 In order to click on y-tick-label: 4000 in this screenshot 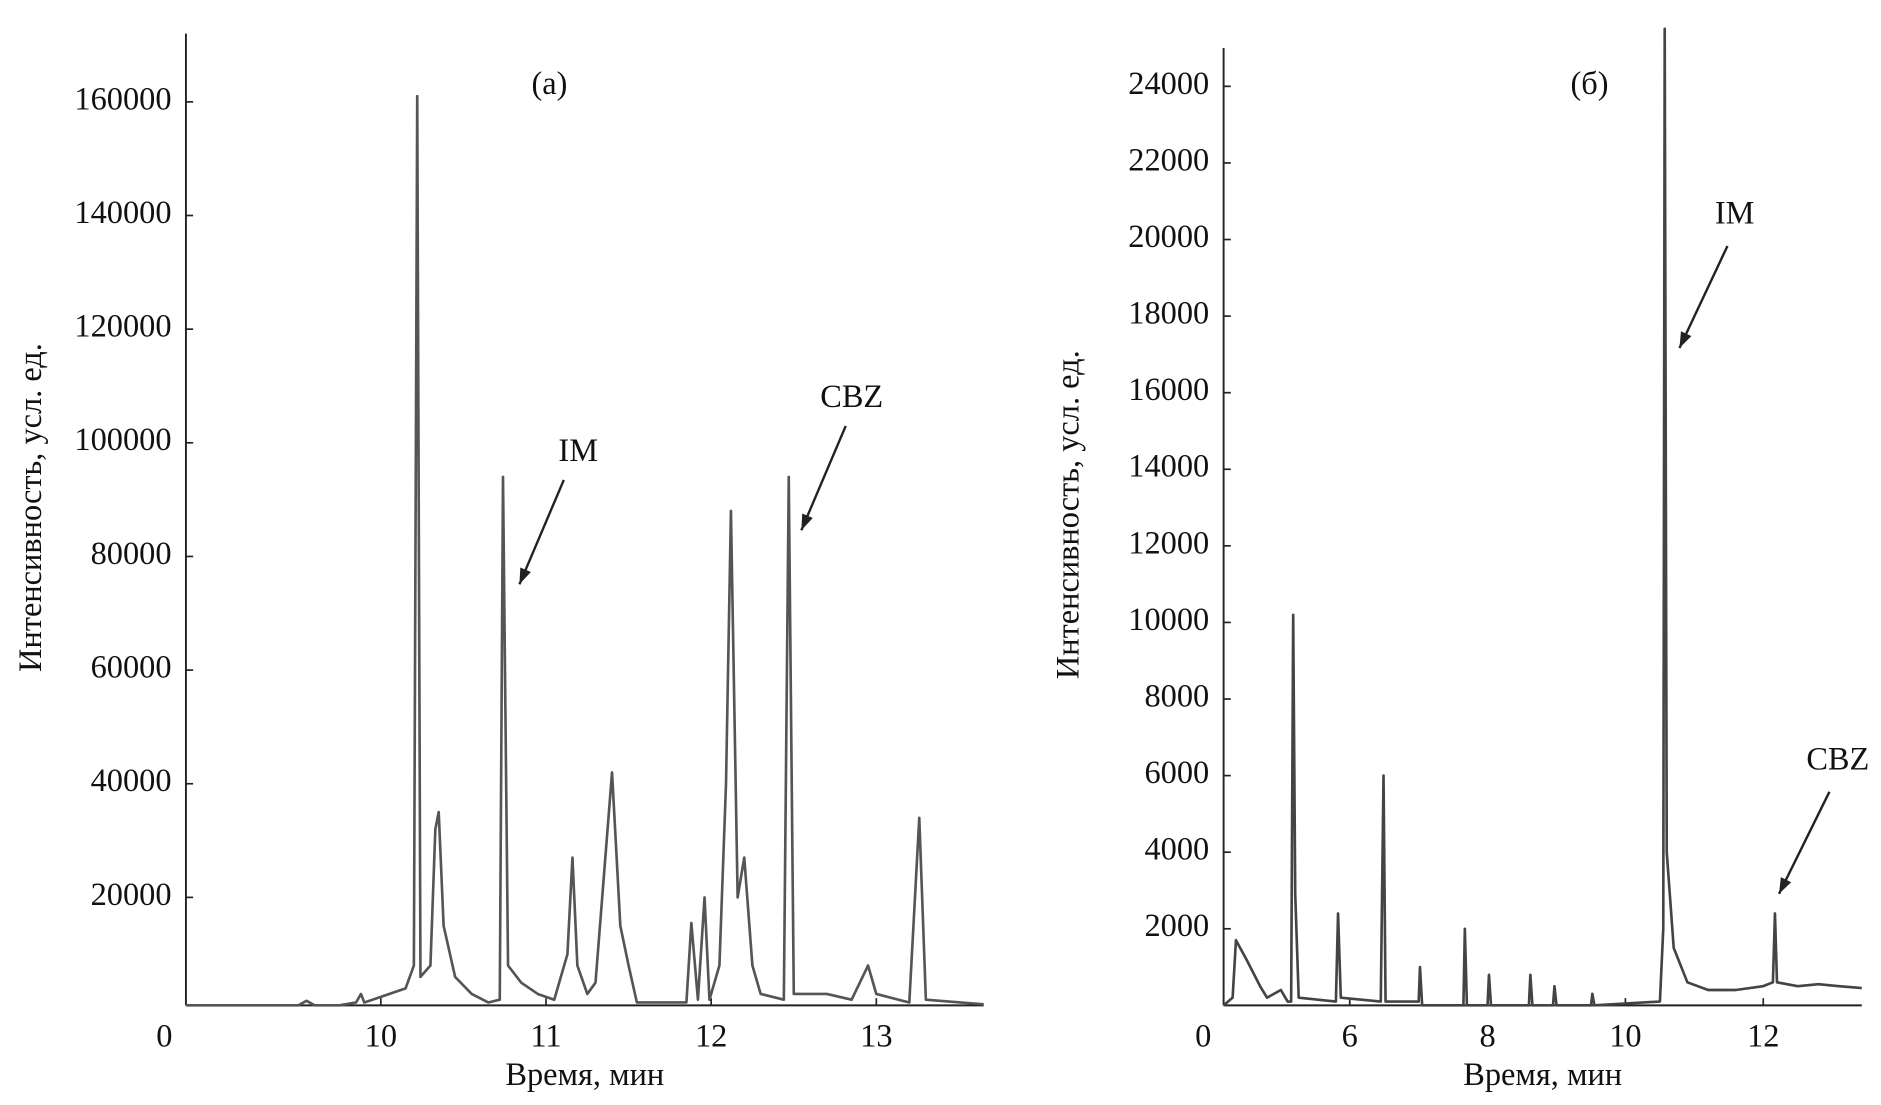, I will do `click(1176, 850)`.